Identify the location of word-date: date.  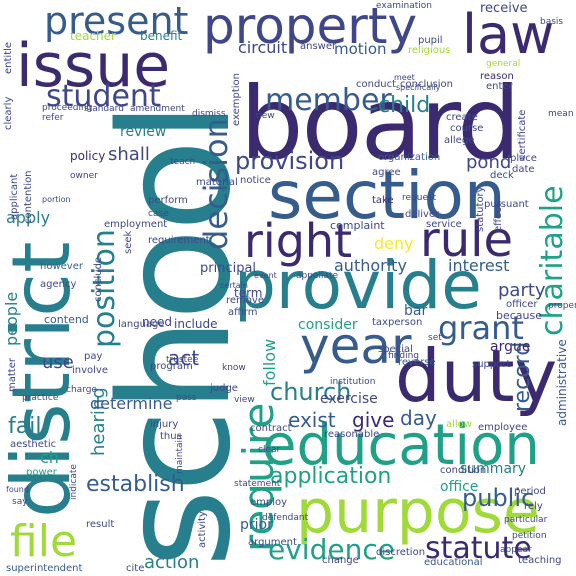
(523, 169).